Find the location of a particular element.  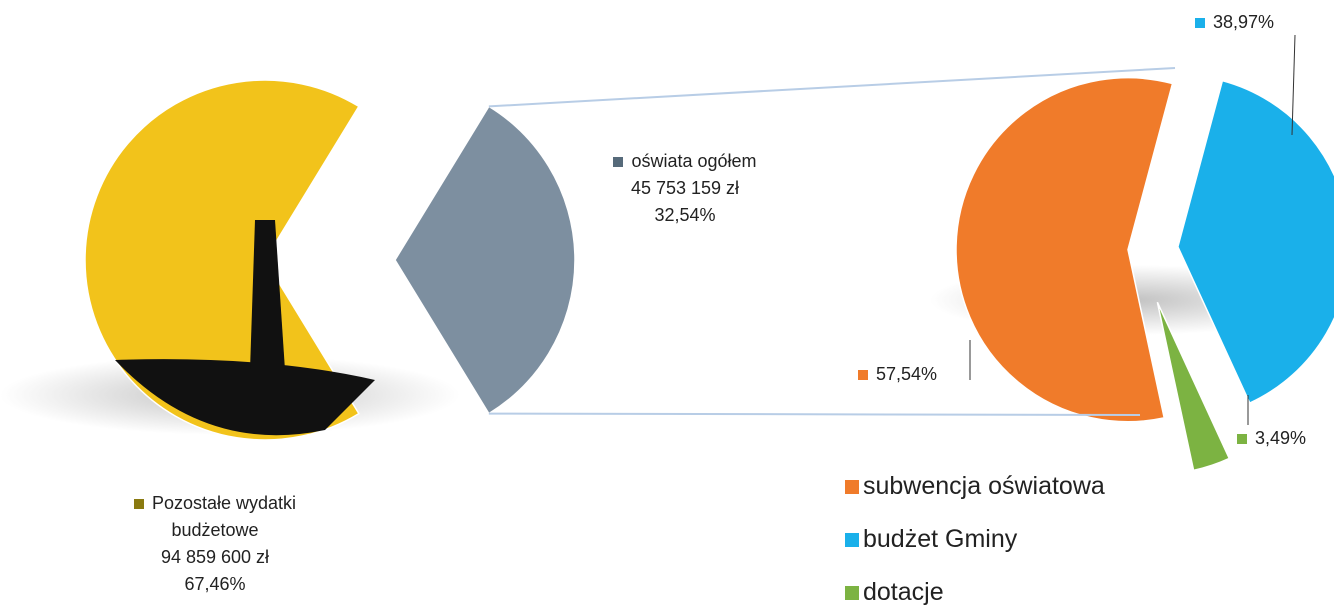

category-label: Pozostałe wydatki budżetowe is located at coordinates (224, 516).